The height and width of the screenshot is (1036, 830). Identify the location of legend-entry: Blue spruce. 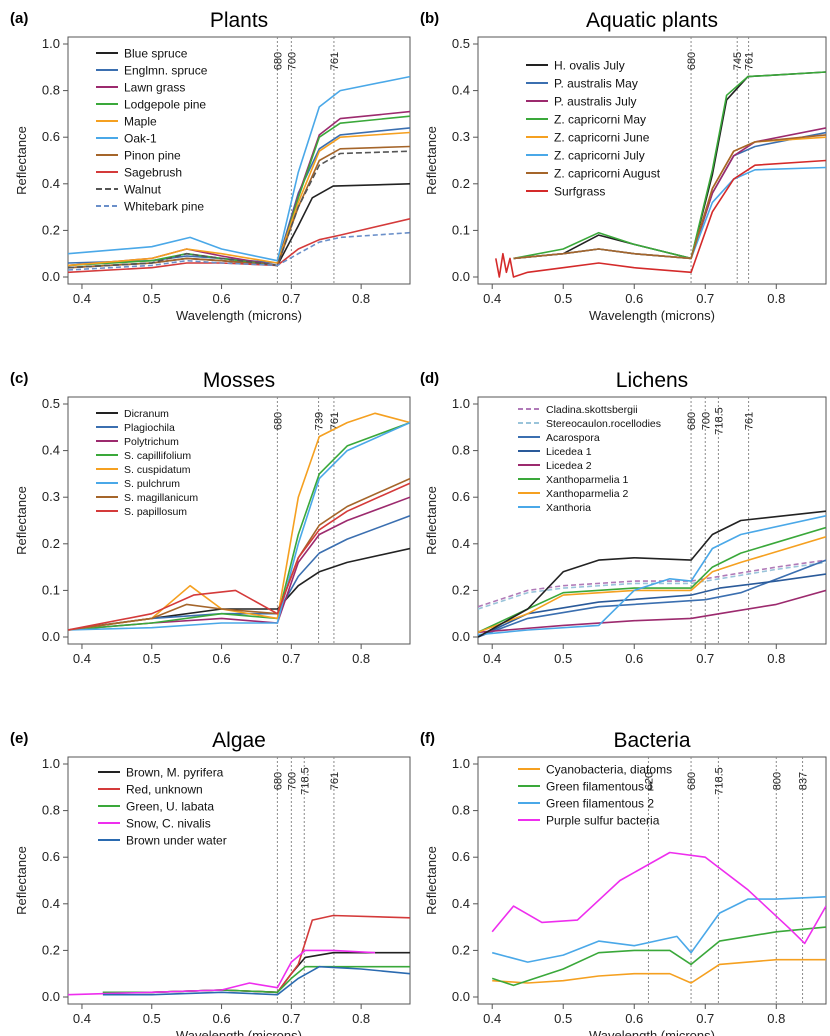
(156, 53).